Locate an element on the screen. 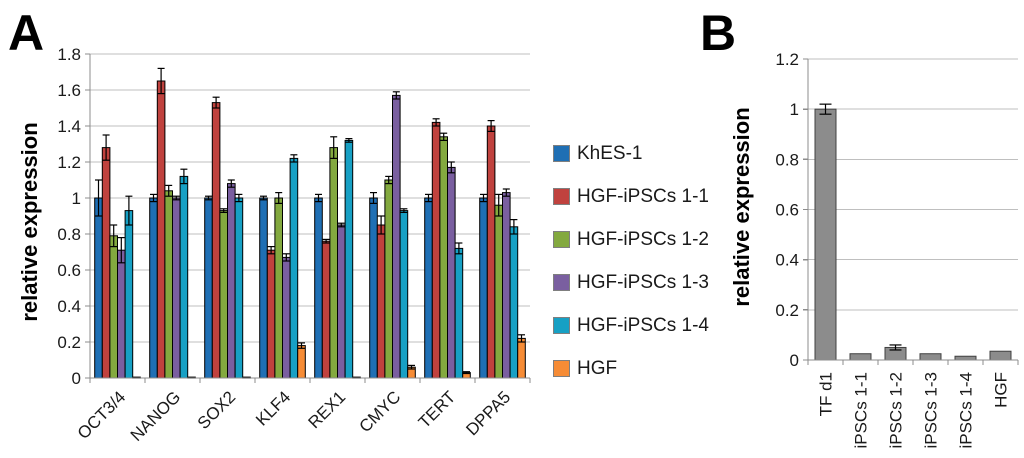 The image size is (1024, 458). y-tick-label: 1.8 is located at coordinates (69, 54).